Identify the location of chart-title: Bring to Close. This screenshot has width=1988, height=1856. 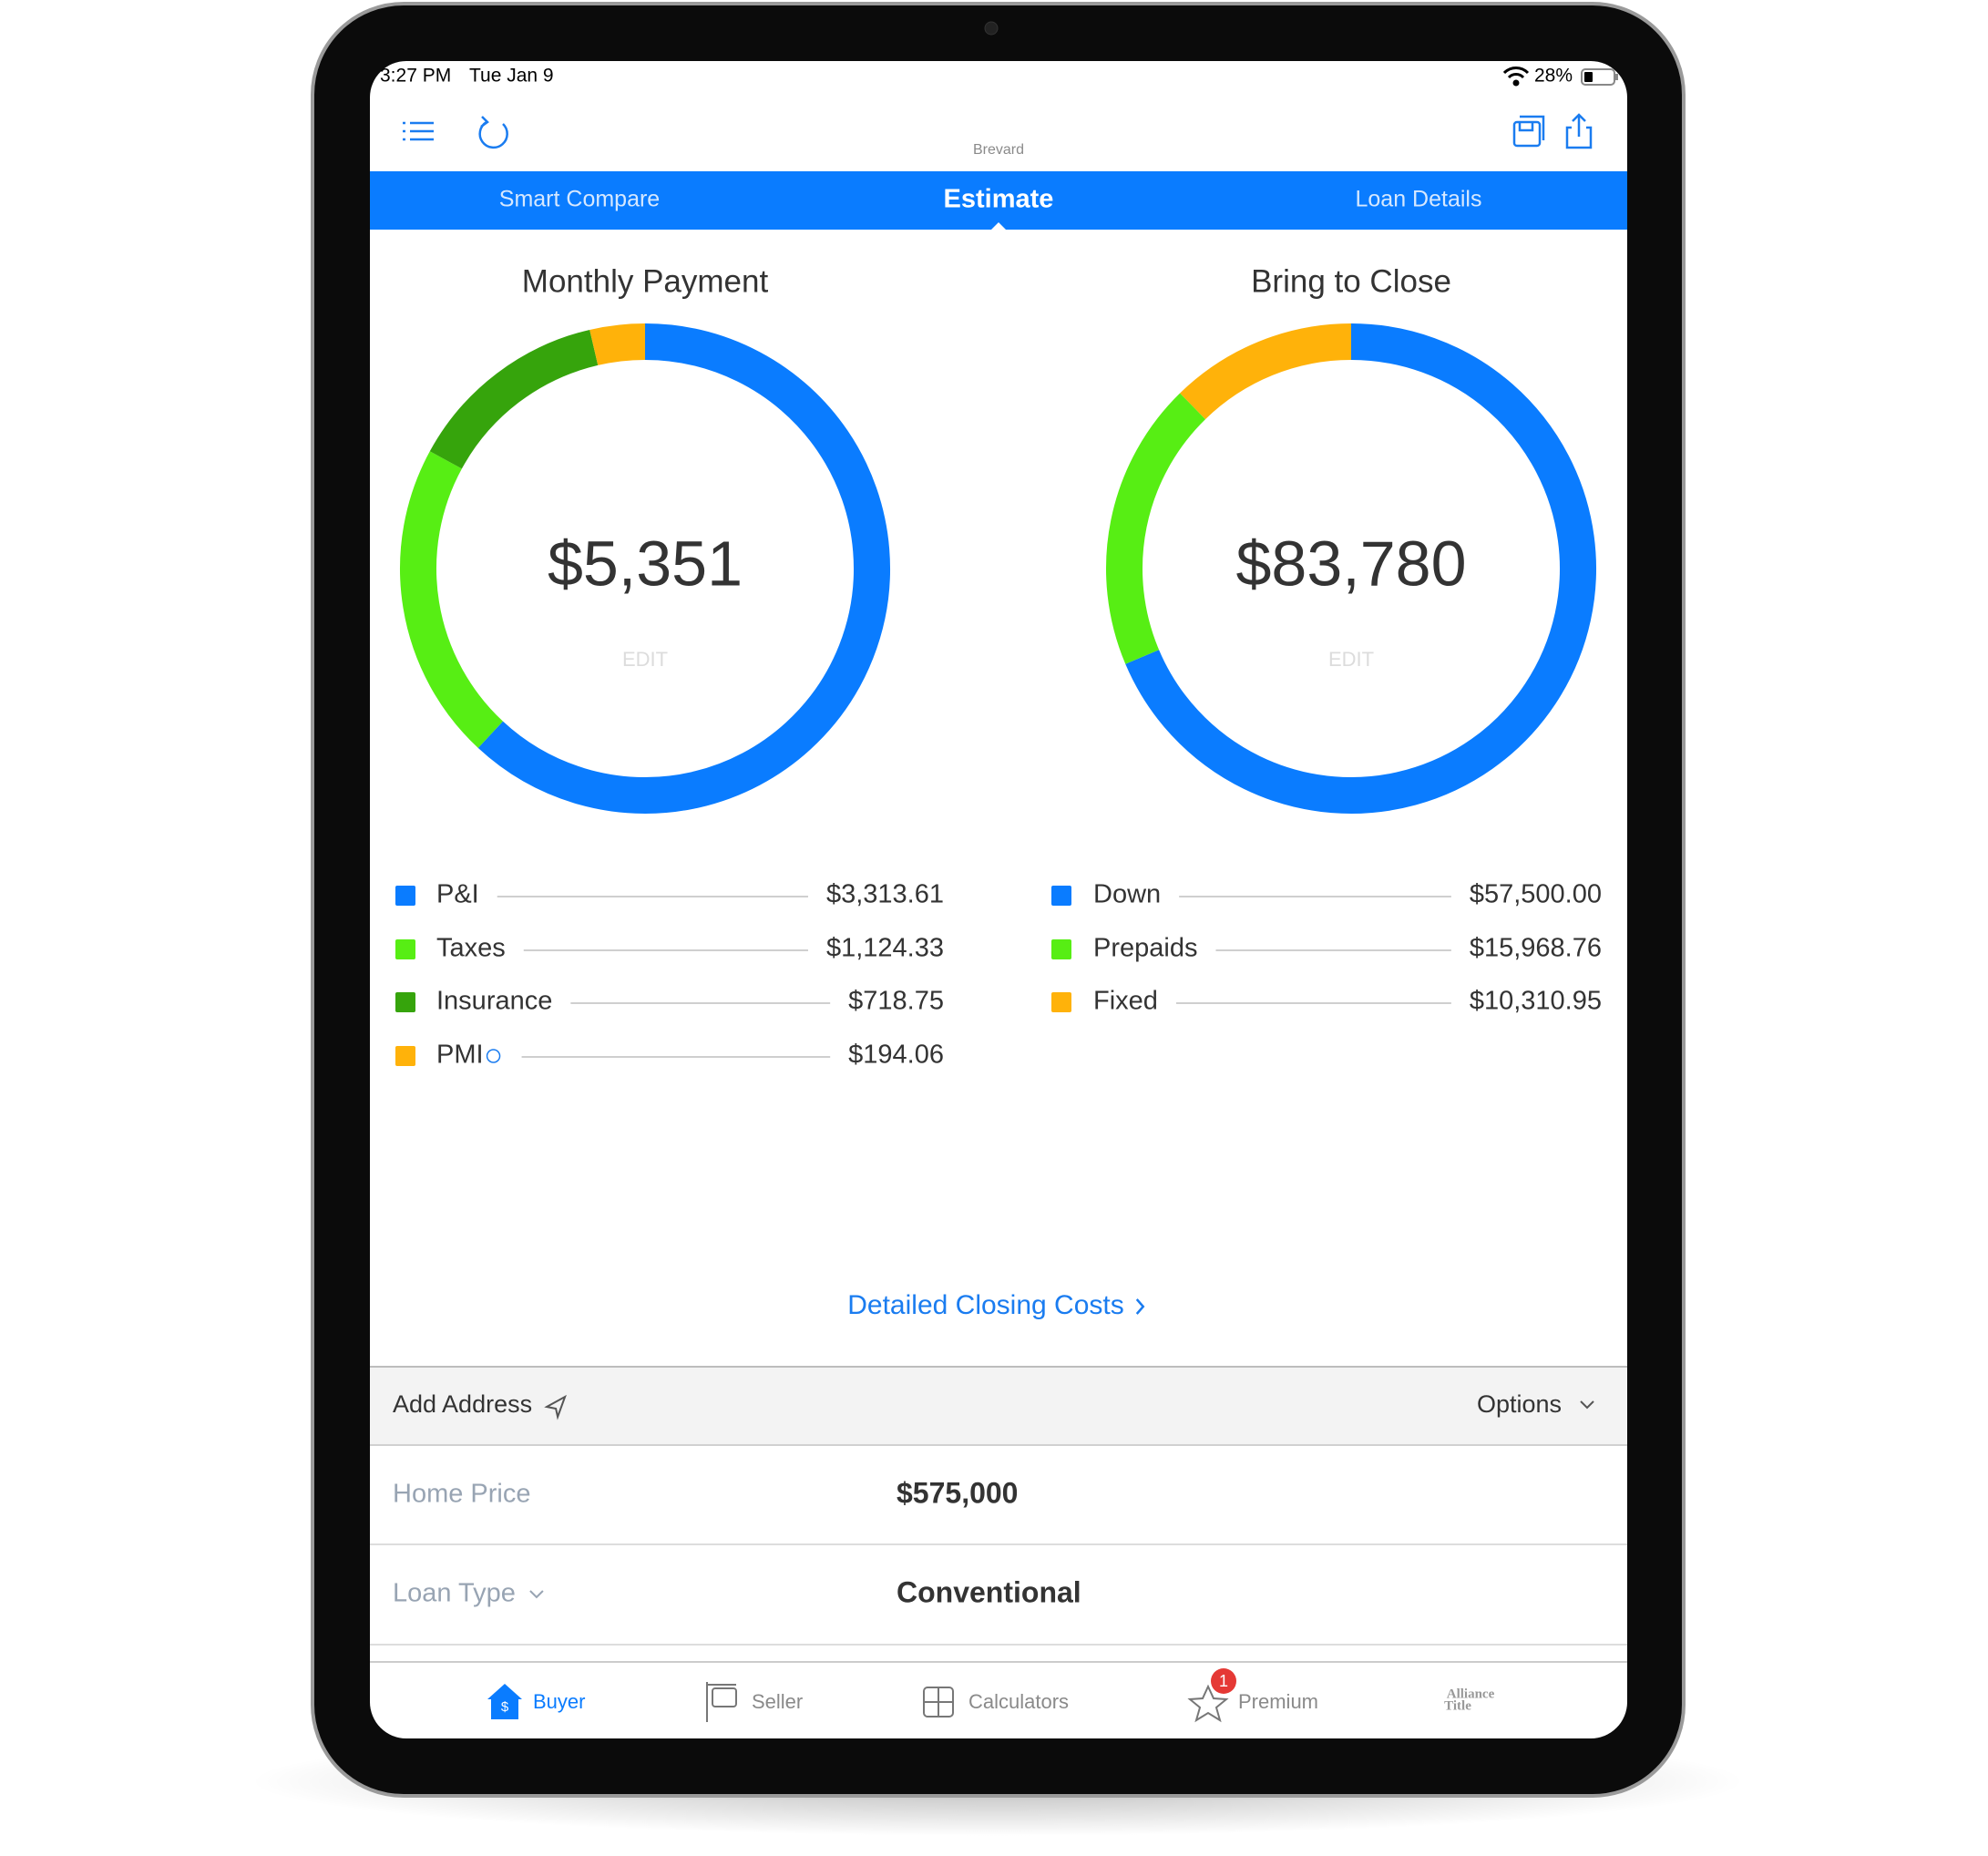
(1351, 281).